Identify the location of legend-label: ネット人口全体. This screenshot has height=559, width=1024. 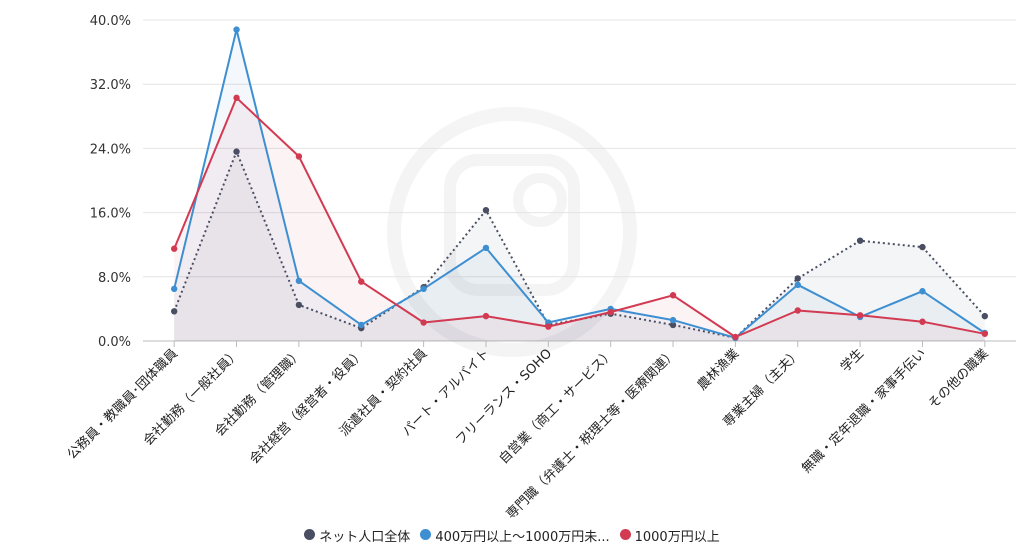
(365, 537).